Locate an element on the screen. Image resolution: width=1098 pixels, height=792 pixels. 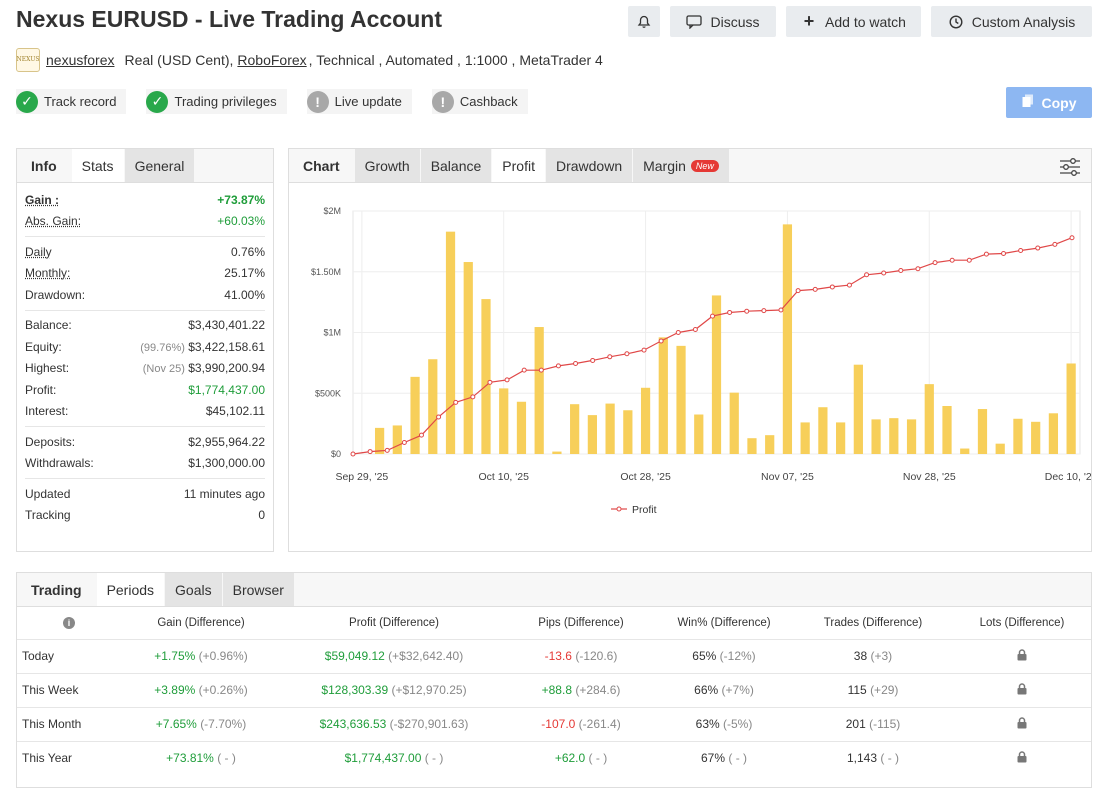
broker-link: RoboForex is located at coordinates (272, 60).